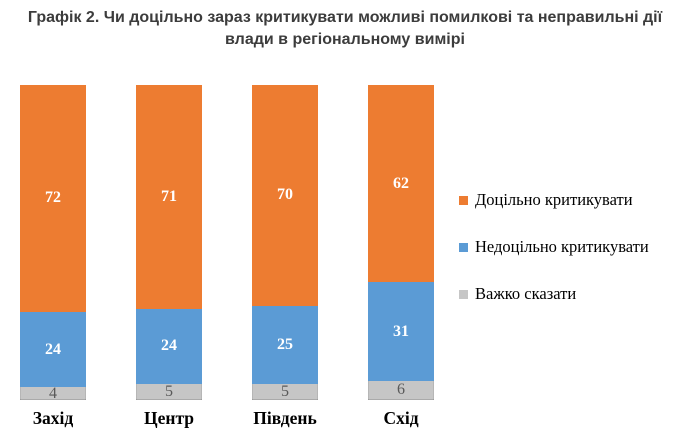 Image resolution: width=690 pixels, height=443 pixels. I want to click on segment-value-label: 25, so click(285, 344).